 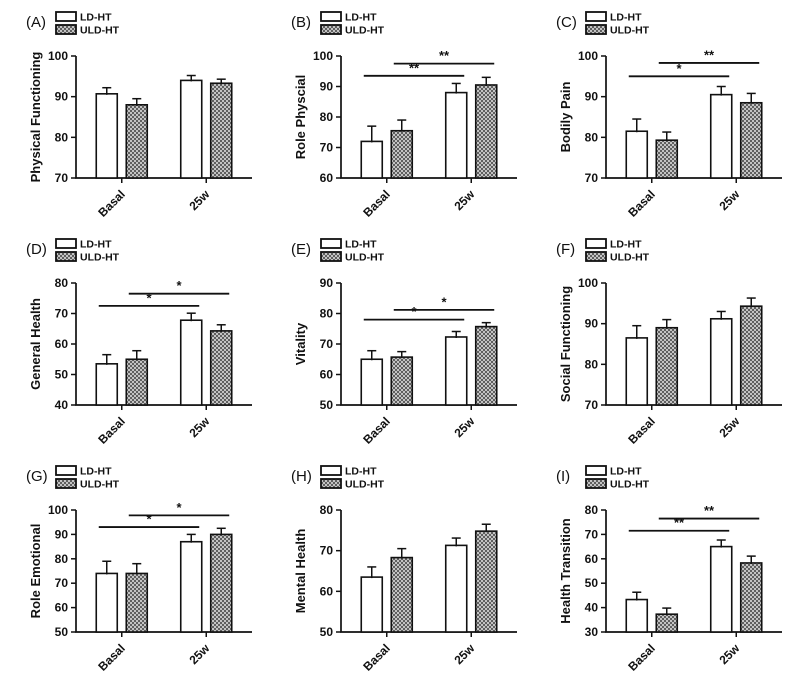 What do you see at coordinates (35, 117) in the screenshot?
I see `y-axis-title: Physical Functioning` at bounding box center [35, 117].